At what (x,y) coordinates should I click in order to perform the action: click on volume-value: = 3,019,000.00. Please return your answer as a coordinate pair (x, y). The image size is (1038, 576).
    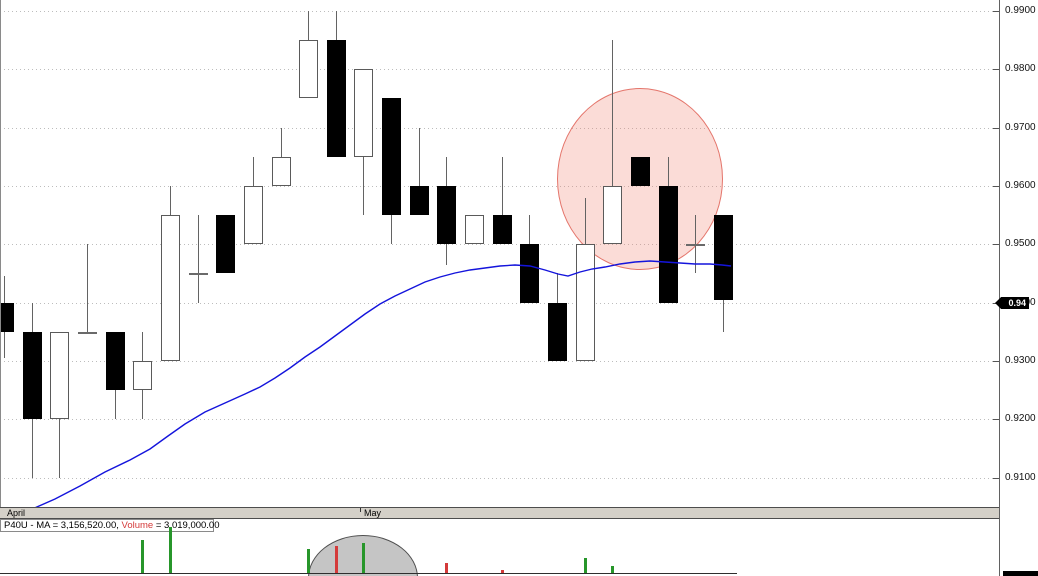
    Looking at the image, I should click on (186, 525).